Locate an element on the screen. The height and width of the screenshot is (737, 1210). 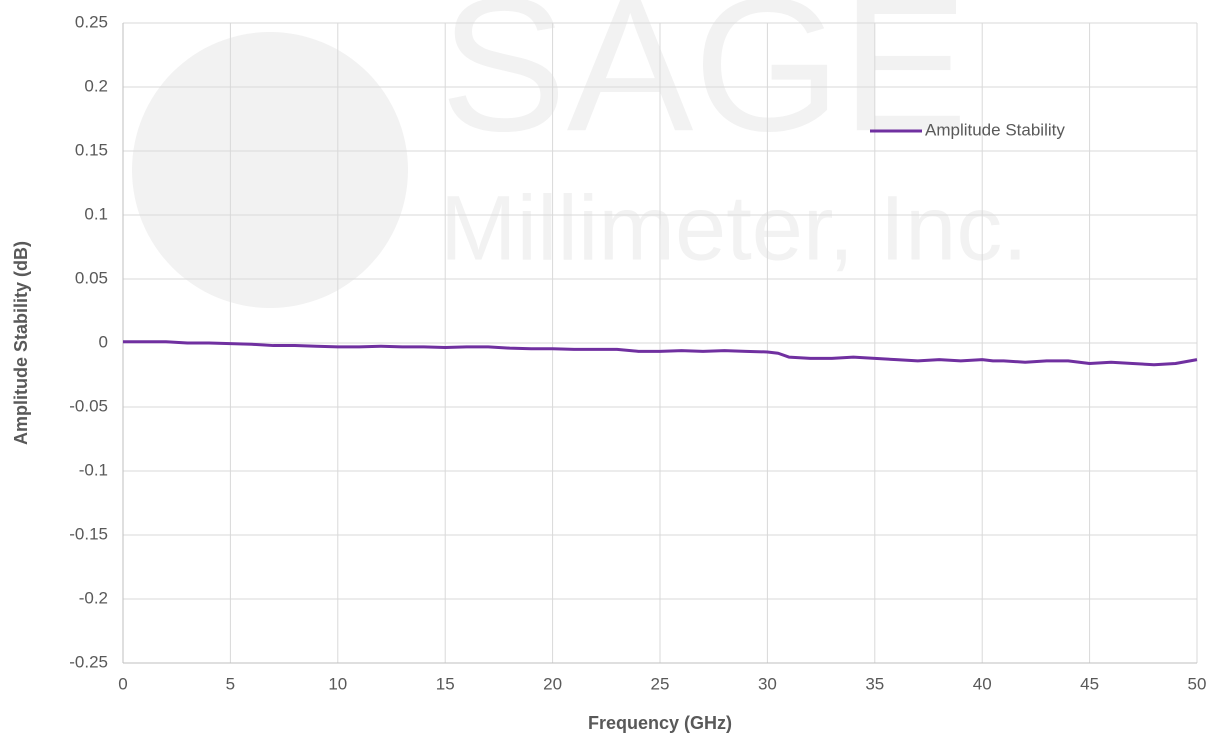
x-tick-label: 20 is located at coordinates (552, 683).